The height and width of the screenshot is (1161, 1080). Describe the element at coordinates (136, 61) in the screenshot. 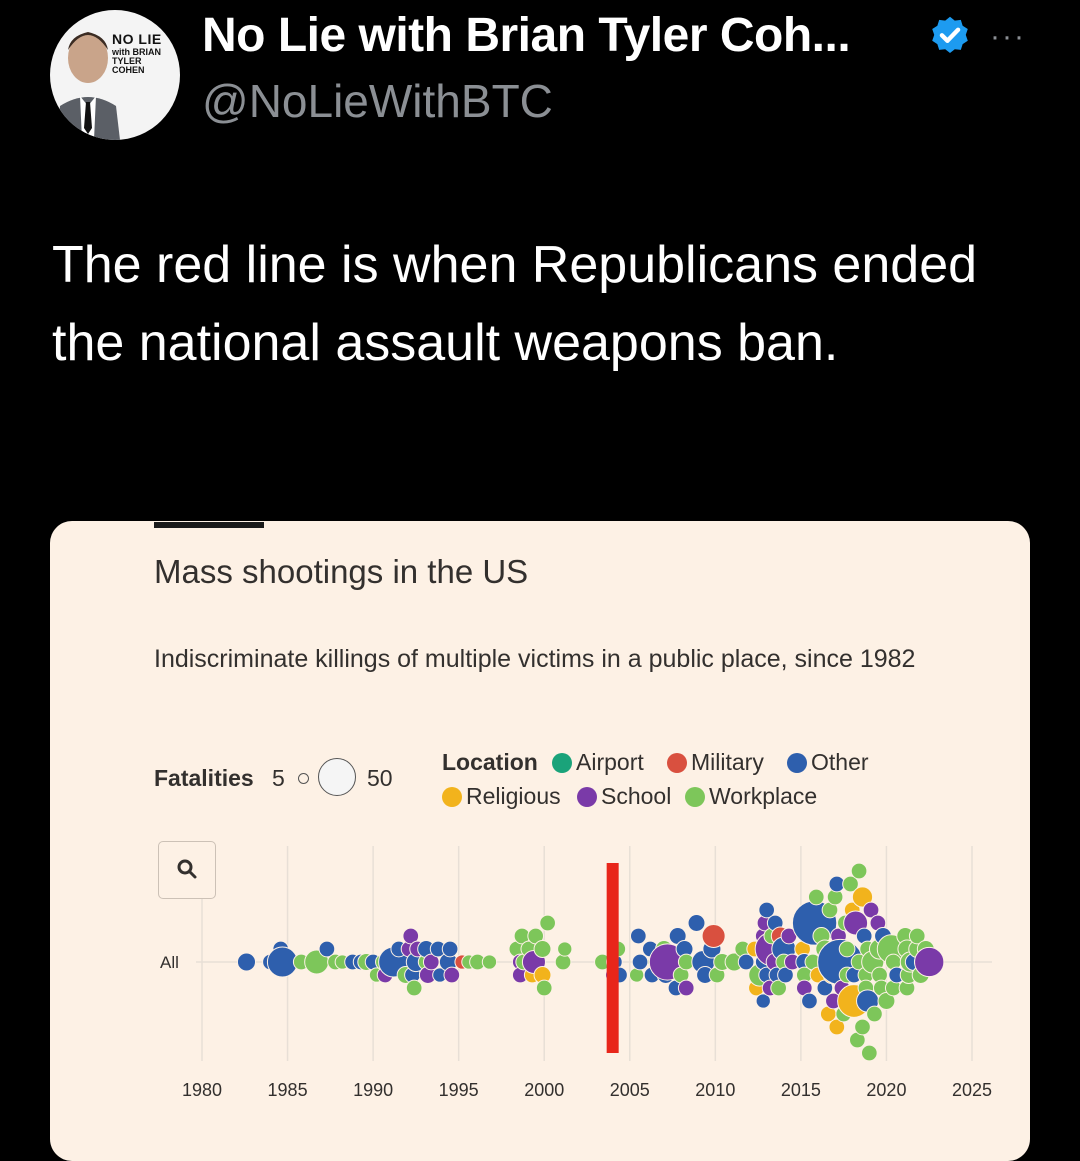

I see `avatar-badge-subtitle: with BRIAN TYLER COHEN` at that location.